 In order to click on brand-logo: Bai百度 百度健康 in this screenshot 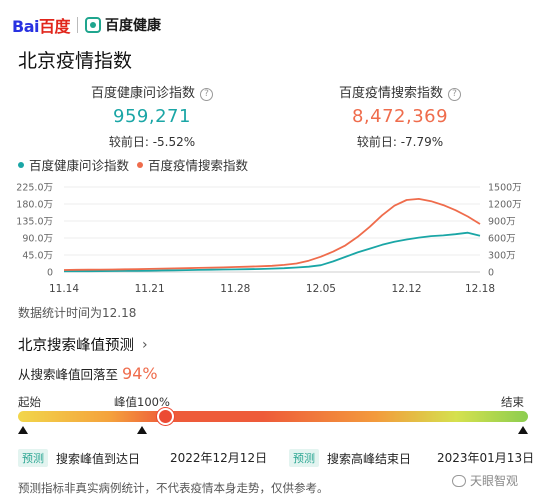, I will do `click(86, 25)`.